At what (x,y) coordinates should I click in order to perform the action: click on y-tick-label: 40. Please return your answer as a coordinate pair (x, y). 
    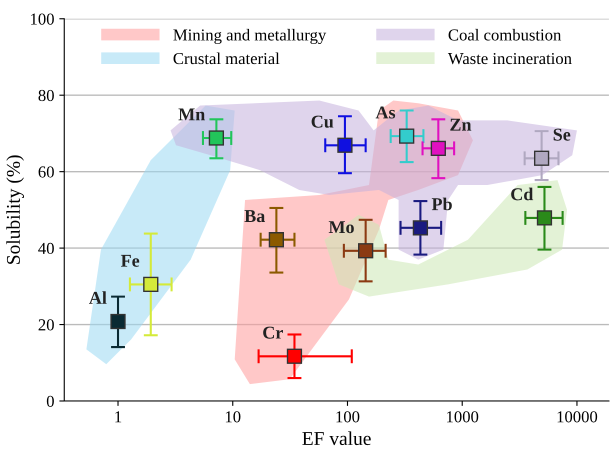
    Looking at the image, I should click on (46, 248).